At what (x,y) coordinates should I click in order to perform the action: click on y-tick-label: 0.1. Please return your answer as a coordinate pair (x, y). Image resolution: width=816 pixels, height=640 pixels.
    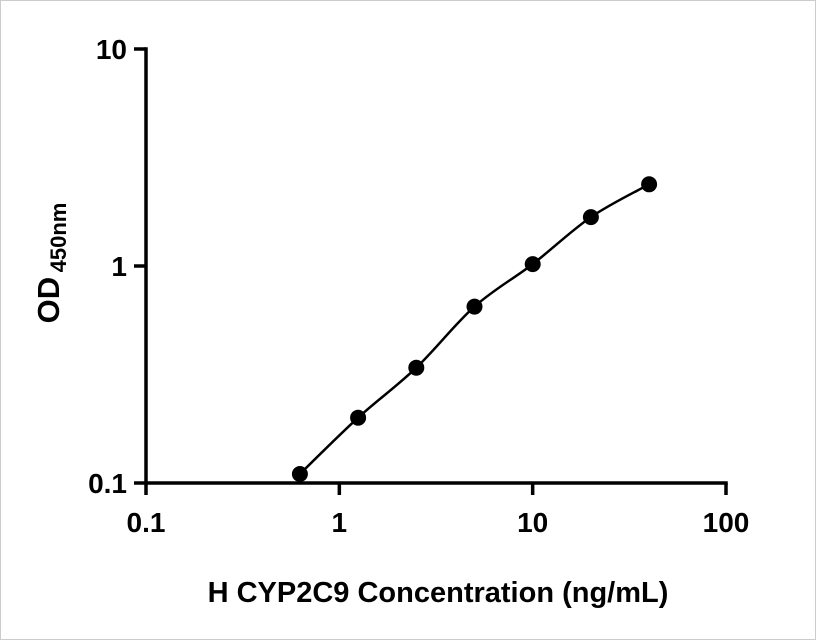
    Looking at the image, I should click on (107, 483).